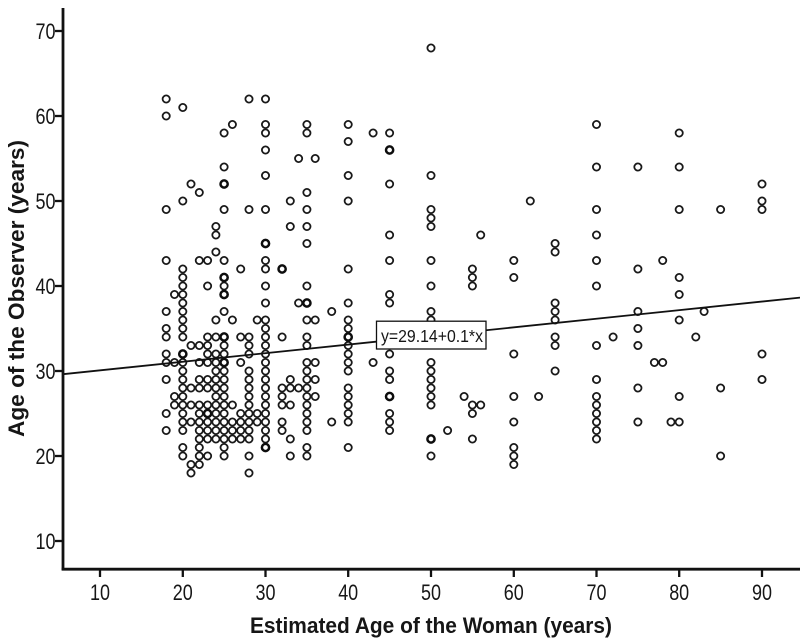 This screenshot has width=800, height=640. I want to click on svg-text: 90, so click(762, 592).